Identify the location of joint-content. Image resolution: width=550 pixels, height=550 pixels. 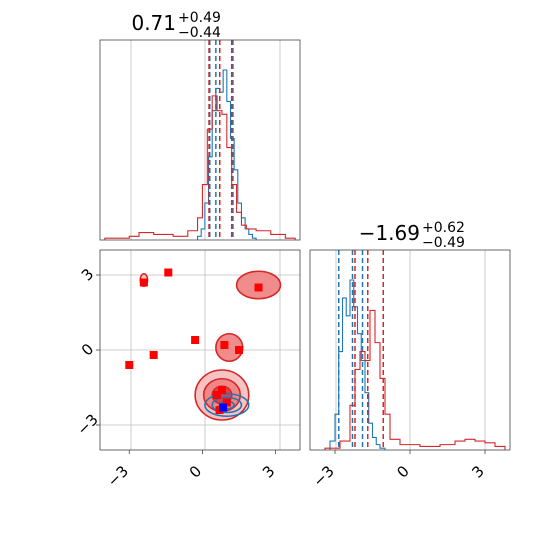
(203, 344).